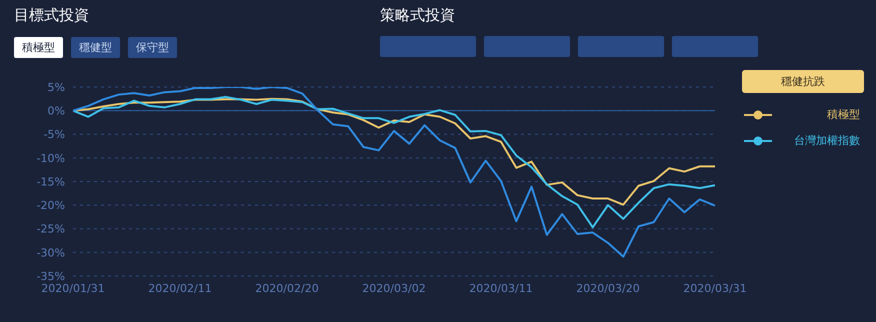 The height and width of the screenshot is (322, 876). Describe the element at coordinates (50, 181) in the screenshot. I see `y-tick-label: -15%` at that location.